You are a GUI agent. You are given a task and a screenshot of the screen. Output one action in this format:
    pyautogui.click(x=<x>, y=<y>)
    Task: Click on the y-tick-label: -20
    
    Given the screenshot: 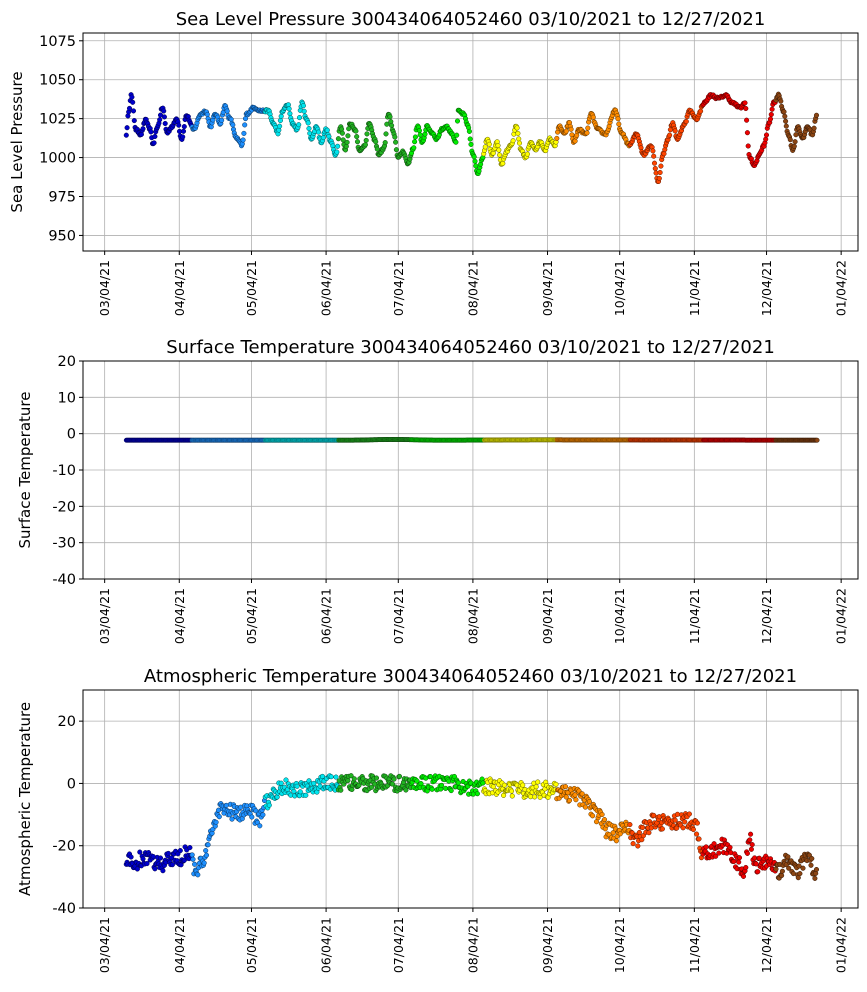 What is the action you would take?
    pyautogui.click(x=64, y=847)
    